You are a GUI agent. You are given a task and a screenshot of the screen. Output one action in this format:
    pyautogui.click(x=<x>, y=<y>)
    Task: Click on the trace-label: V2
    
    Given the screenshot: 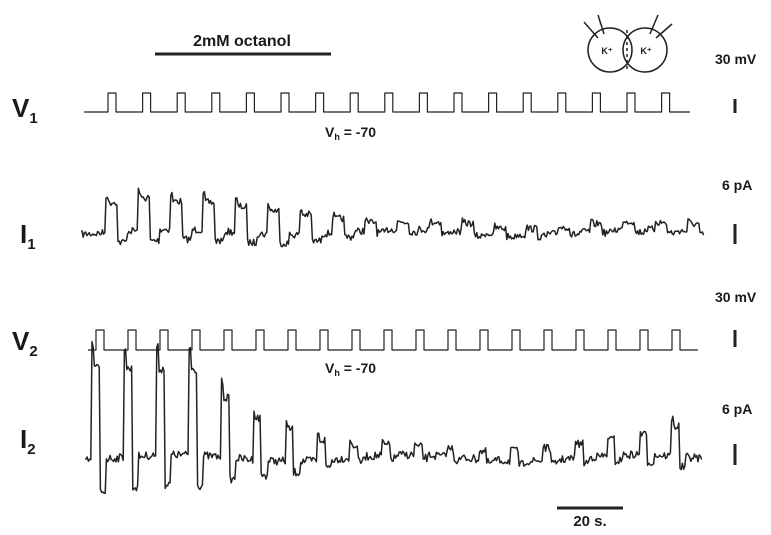 What is the action you would take?
    pyautogui.click(x=25, y=343)
    